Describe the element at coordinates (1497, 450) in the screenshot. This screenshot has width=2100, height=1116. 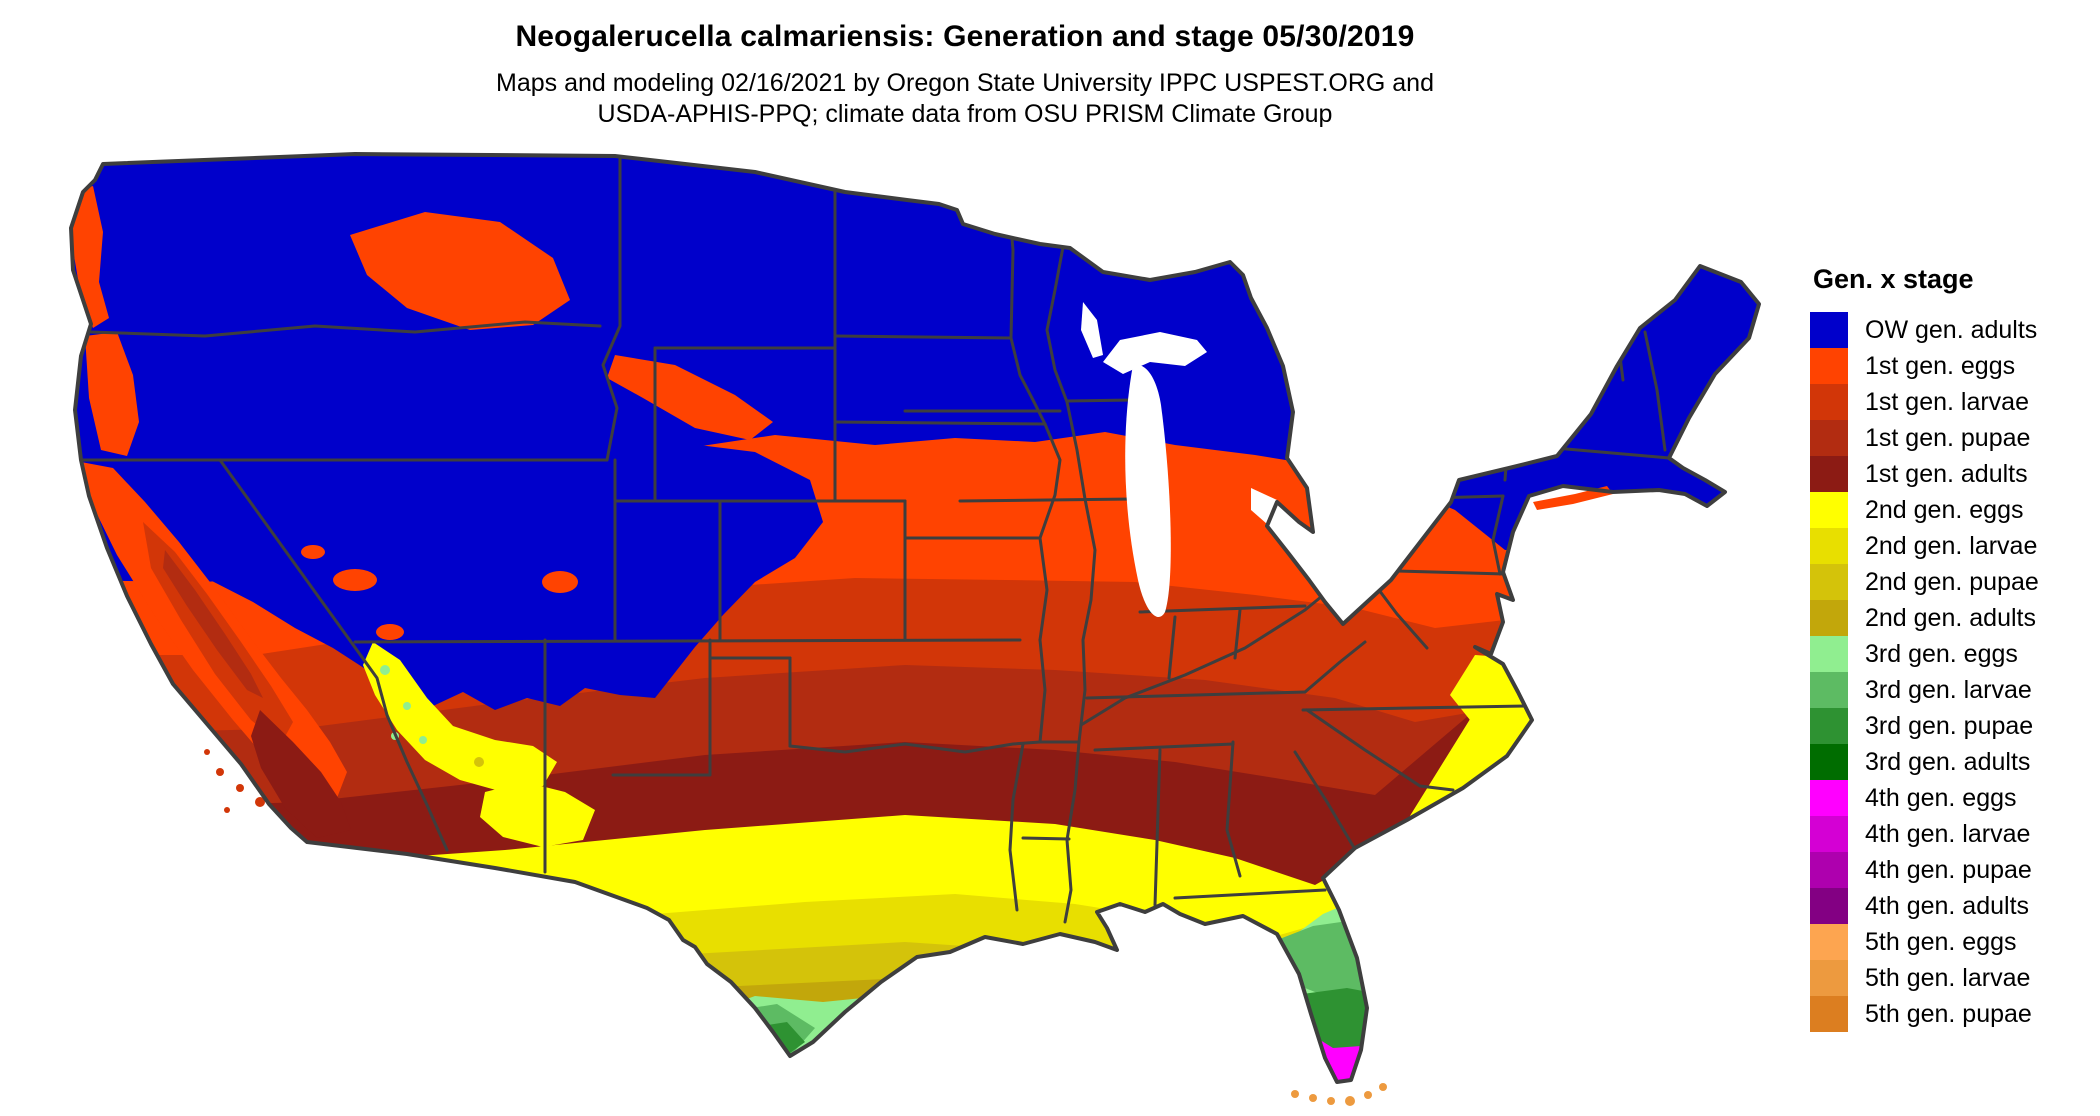
I see `catskills-blue-dot` at that location.